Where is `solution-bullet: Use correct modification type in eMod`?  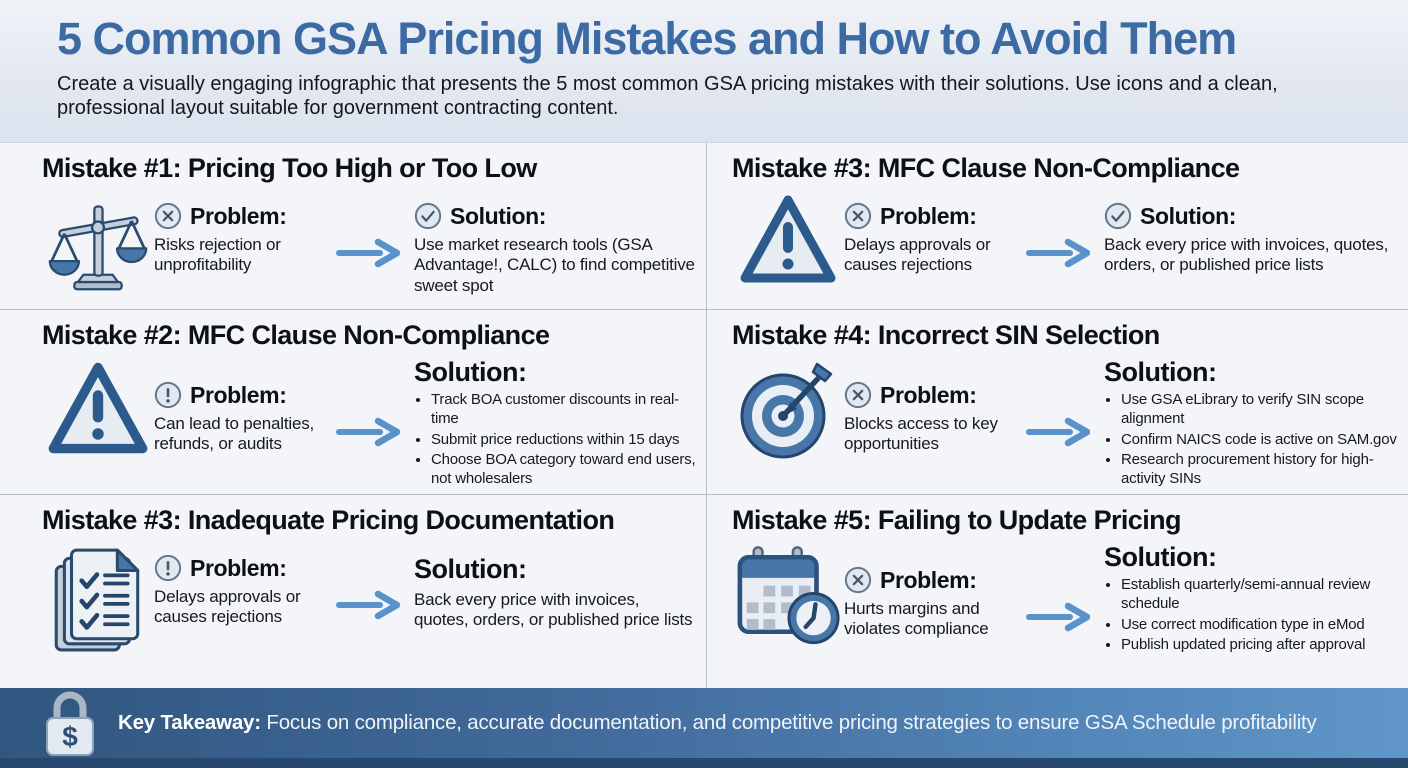
solution-bullet: Use correct modification type in eMod is located at coordinates (1259, 625).